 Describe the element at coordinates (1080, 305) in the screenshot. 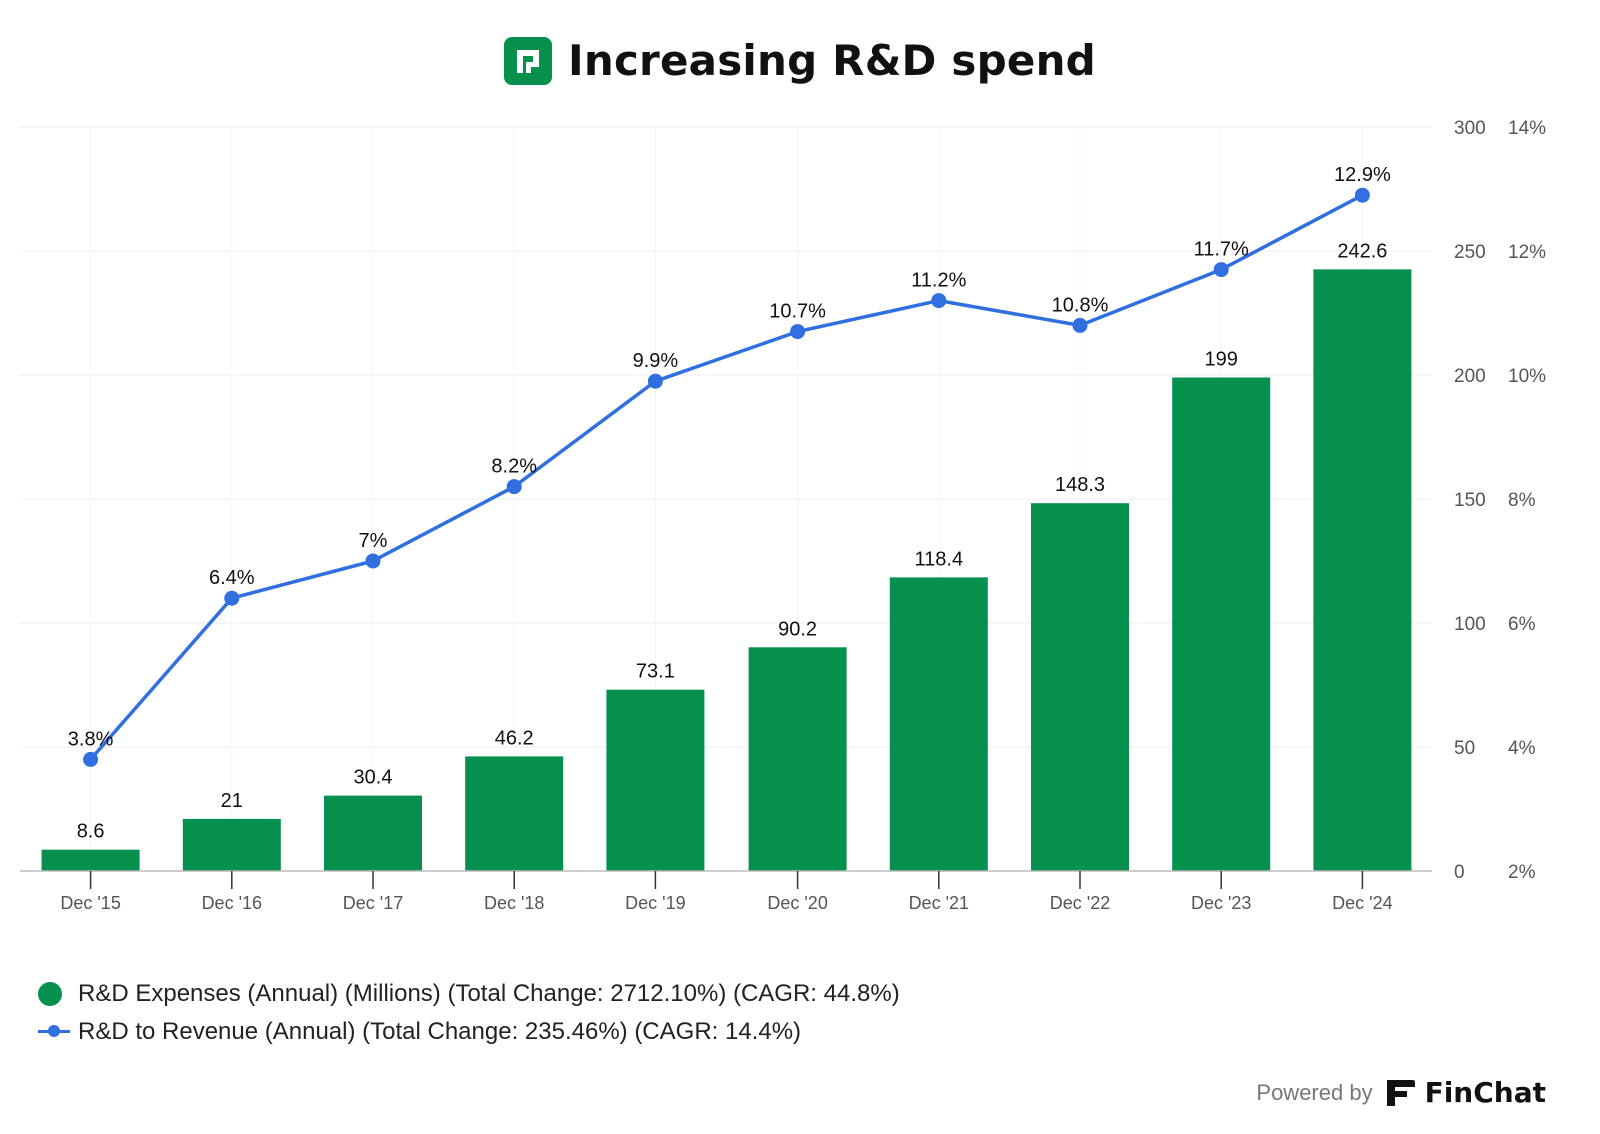

I see `line-value-label: 10.8%` at that location.